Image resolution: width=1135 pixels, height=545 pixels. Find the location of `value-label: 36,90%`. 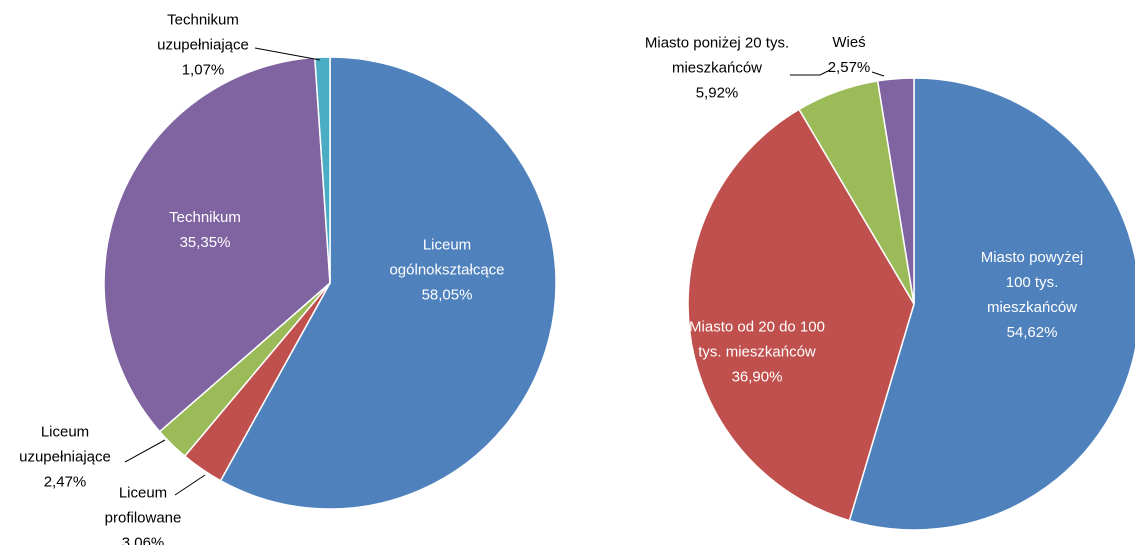

value-label: 36,90% is located at coordinates (757, 377).